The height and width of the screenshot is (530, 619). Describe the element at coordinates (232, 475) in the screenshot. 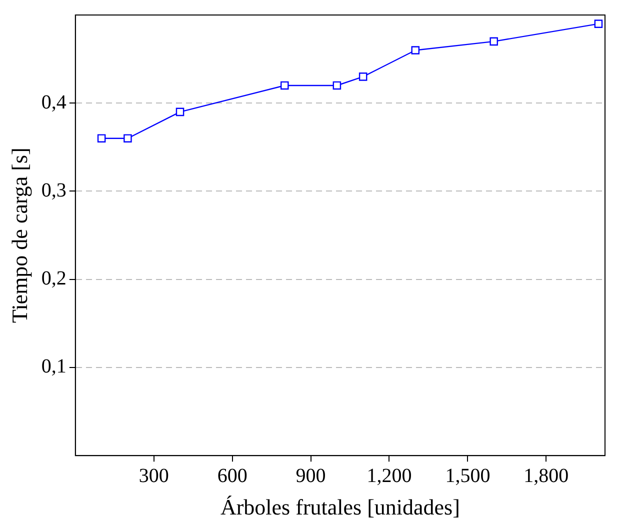

I see `x-tick-label: 600` at that location.